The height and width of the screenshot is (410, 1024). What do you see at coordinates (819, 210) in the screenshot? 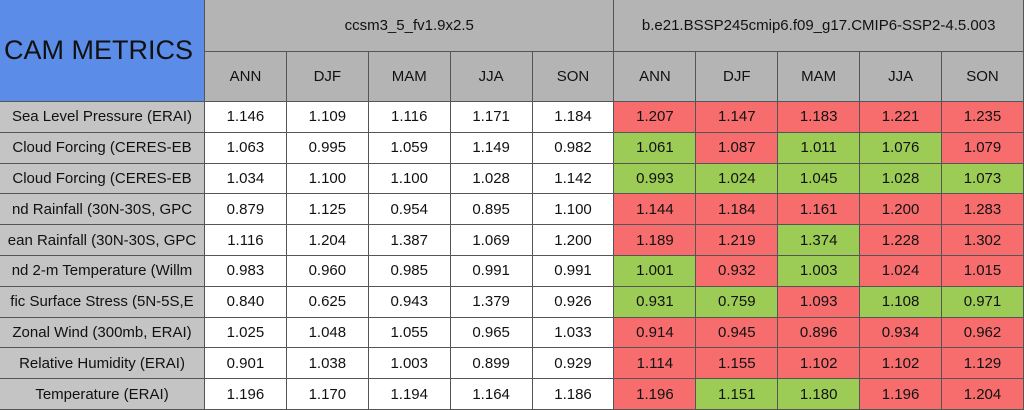
I see `value-cell: 1.161` at bounding box center [819, 210].